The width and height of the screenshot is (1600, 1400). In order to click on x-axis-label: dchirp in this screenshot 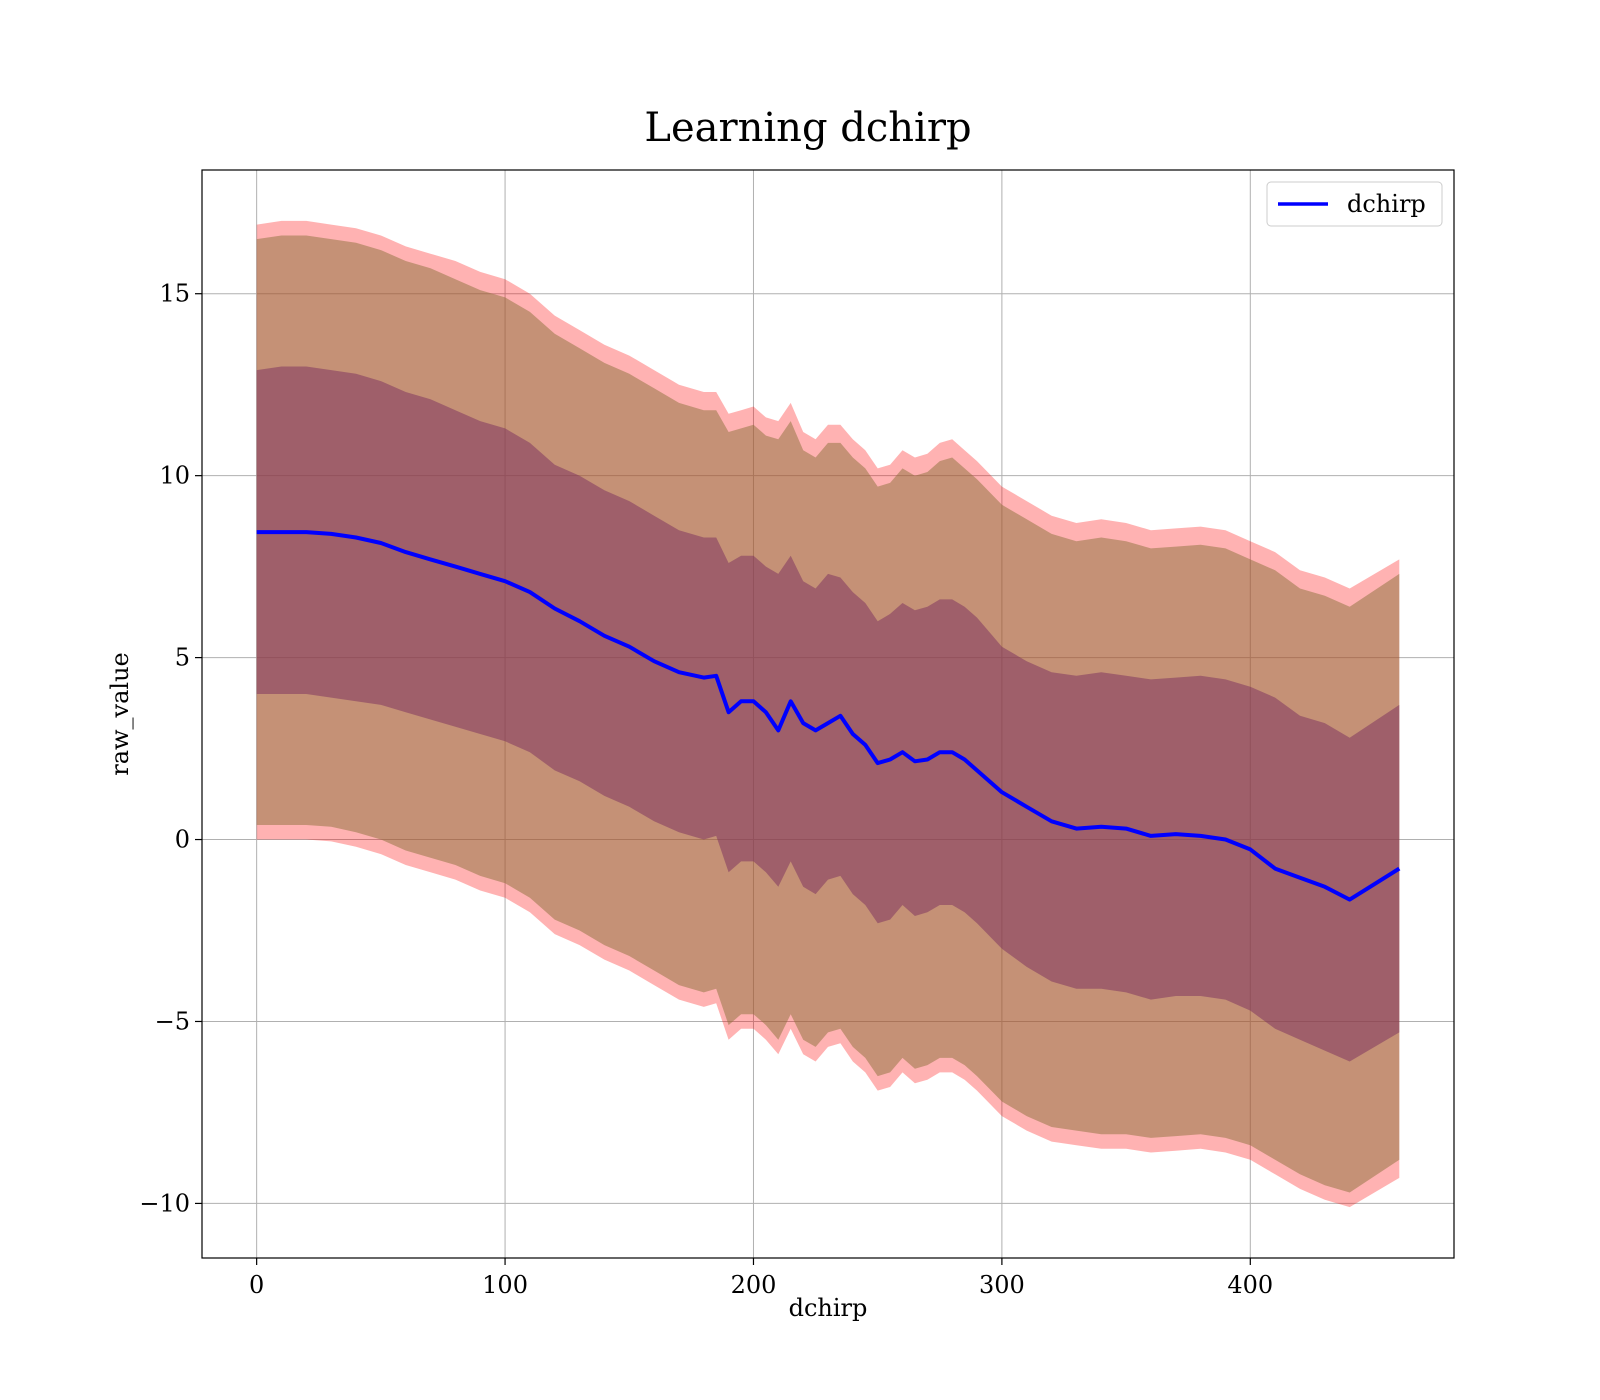, I will do `click(828, 1308)`.